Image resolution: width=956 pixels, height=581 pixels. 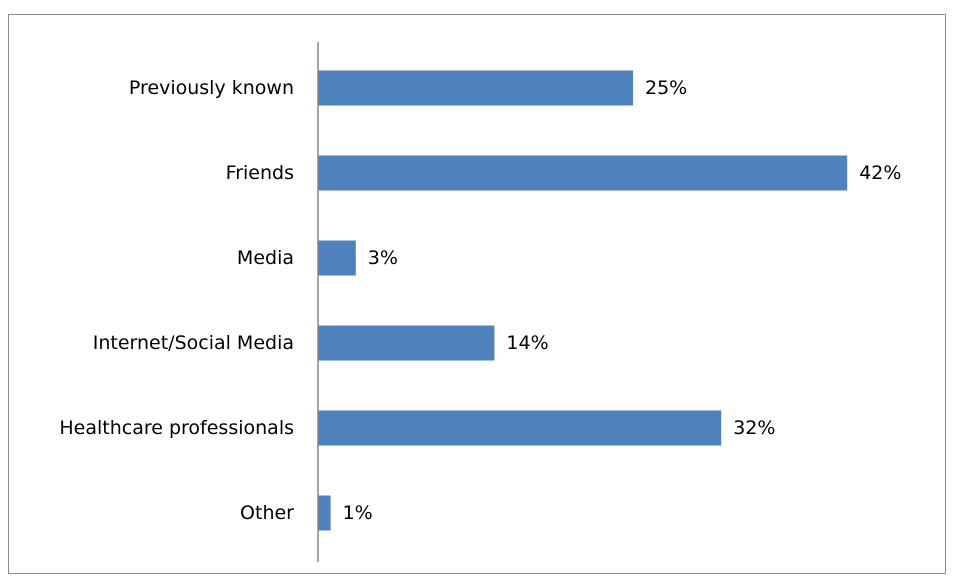 I want to click on value-label-other: 1%, so click(x=358, y=513).